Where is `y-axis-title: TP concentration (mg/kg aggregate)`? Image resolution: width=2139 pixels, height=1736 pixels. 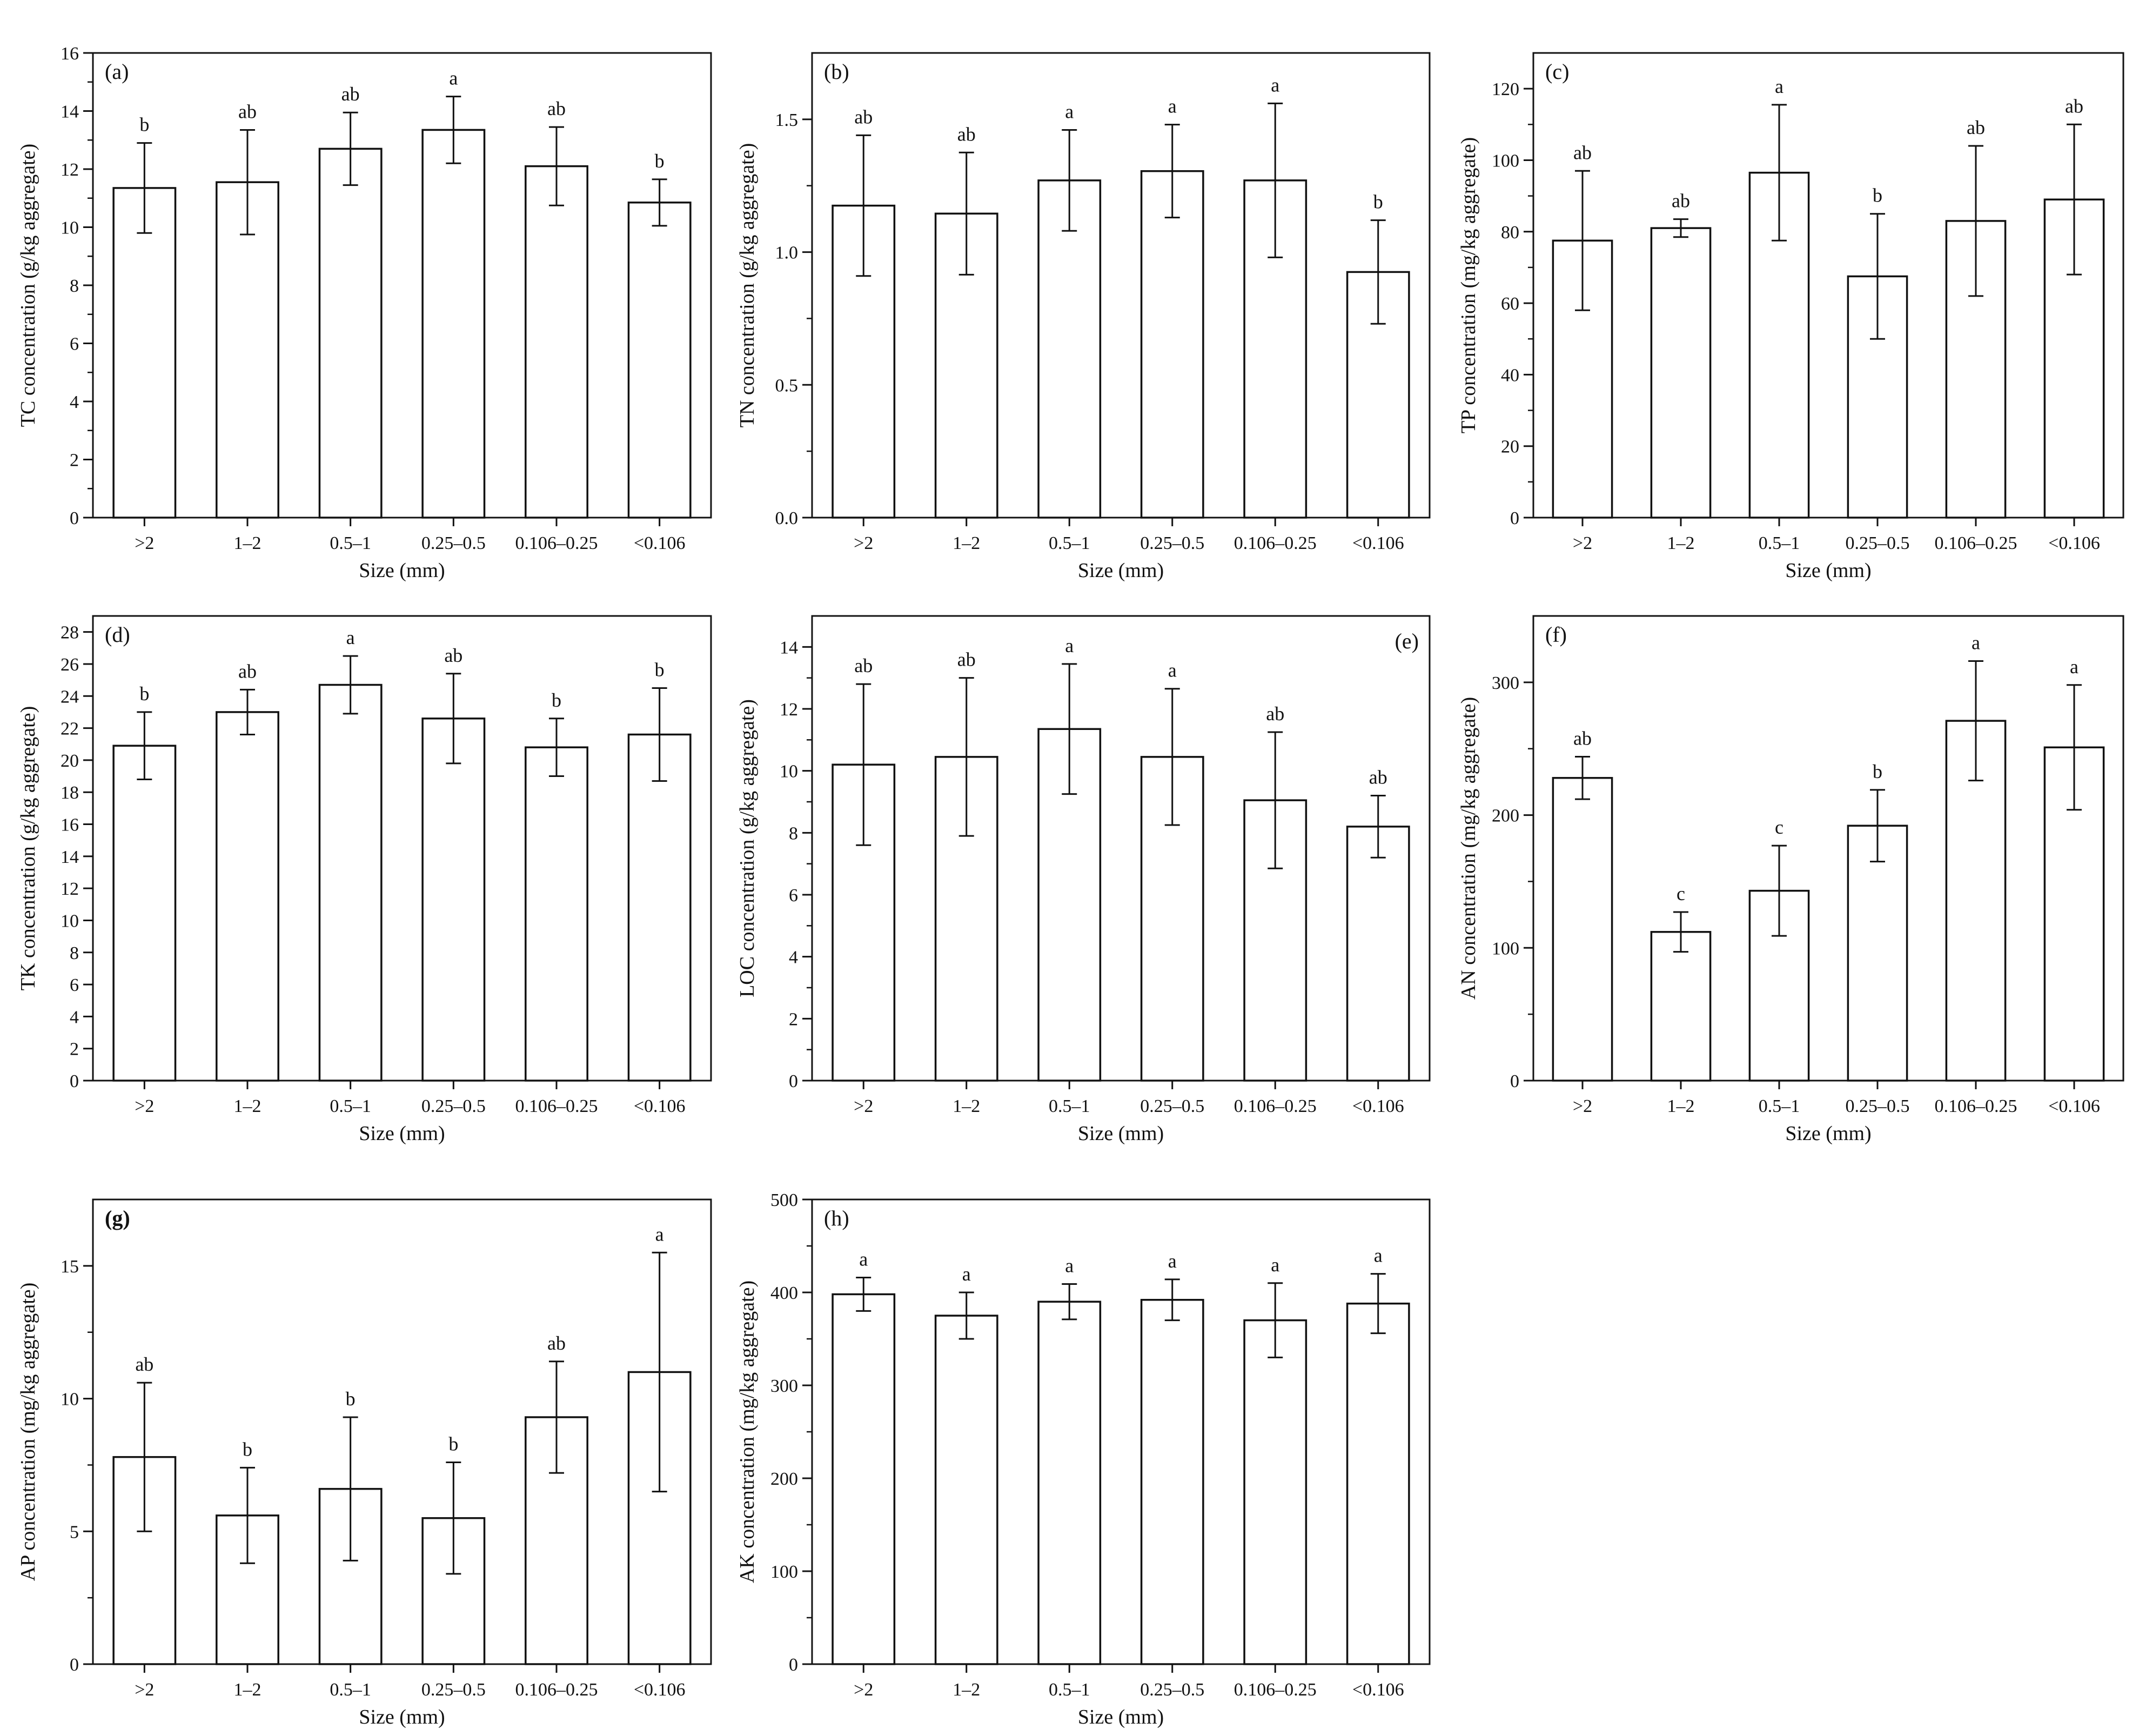 y-axis-title: TP concentration (mg/kg aggregate) is located at coordinates (1468, 285).